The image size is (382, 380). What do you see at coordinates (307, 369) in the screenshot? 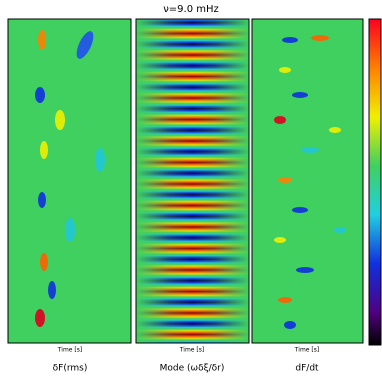
I see `panel-caption: dF/dt` at bounding box center [307, 369].